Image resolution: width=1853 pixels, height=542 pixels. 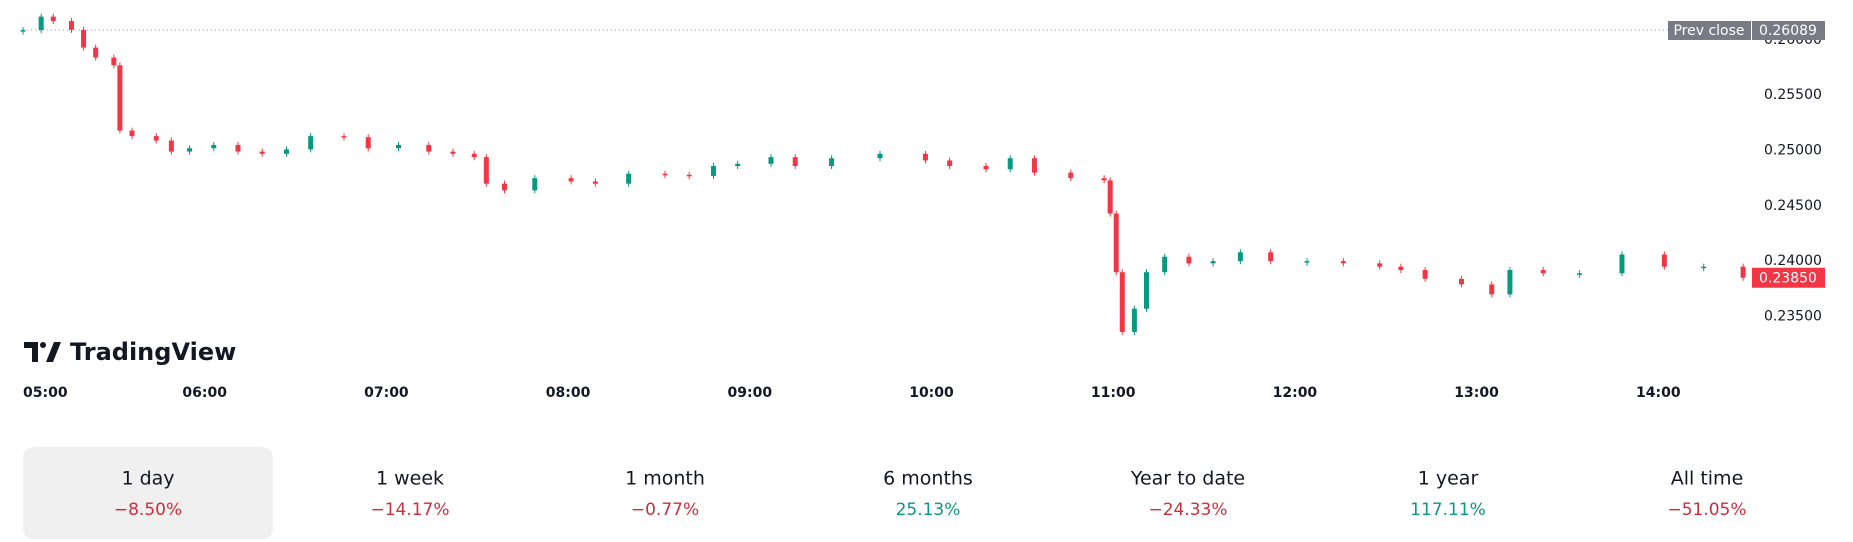 I want to click on period-button: 1 month −0.77%, so click(x=665, y=494).